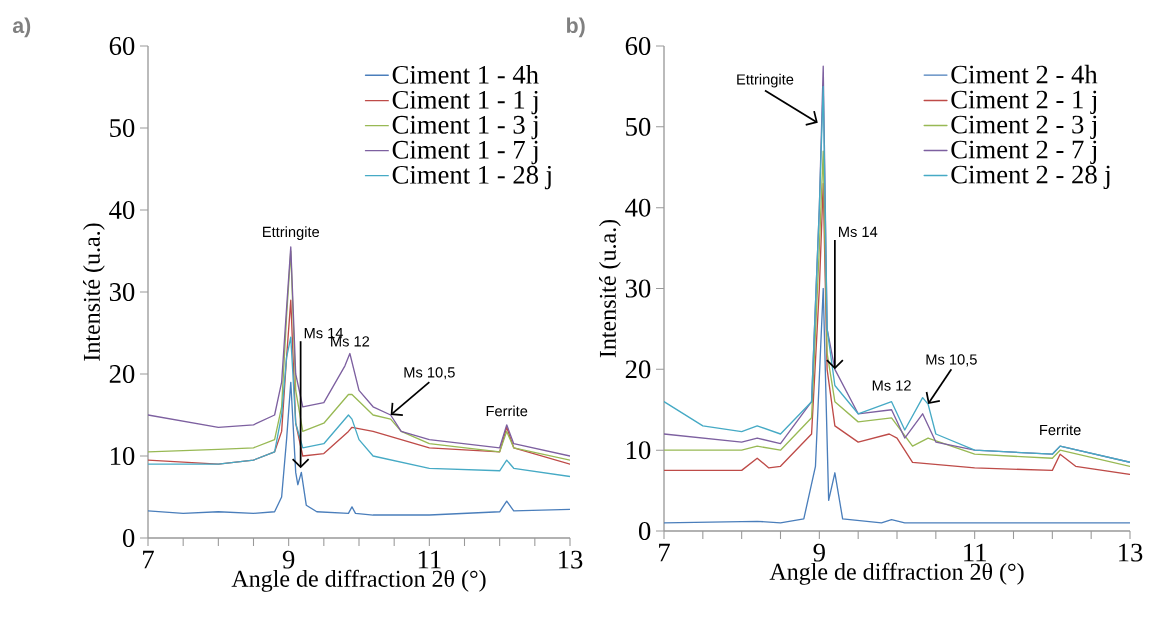 The image size is (1150, 626). What do you see at coordinates (1024, 152) in the screenshot?
I see `legend-label: Ciment 2 - 7 j` at bounding box center [1024, 152].